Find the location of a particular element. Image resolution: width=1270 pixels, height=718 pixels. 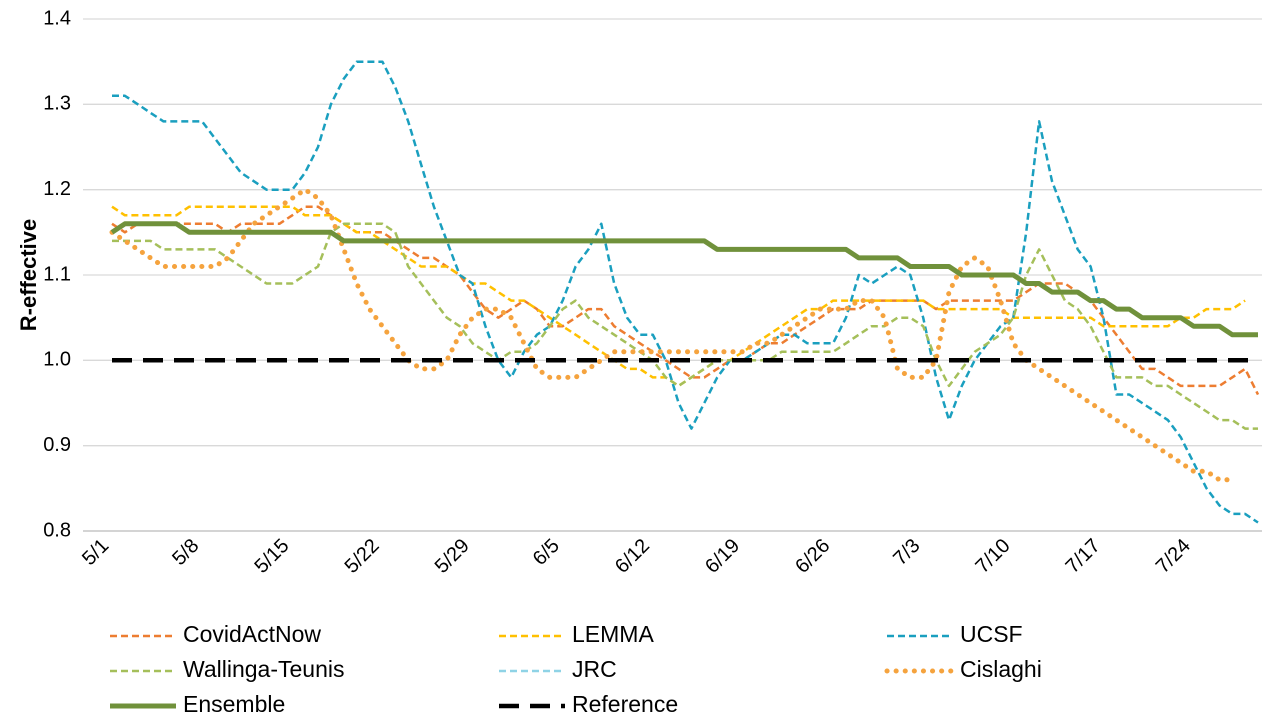

x-tick-label: 7/3 is located at coordinates (906, 552).